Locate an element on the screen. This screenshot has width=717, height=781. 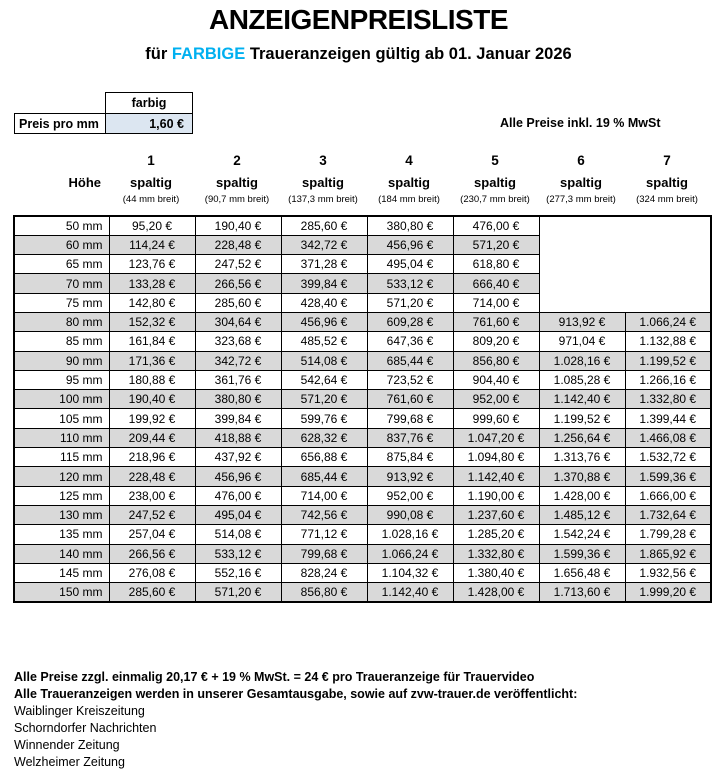
row-height-cell: 80 mm is located at coordinates (61, 322).